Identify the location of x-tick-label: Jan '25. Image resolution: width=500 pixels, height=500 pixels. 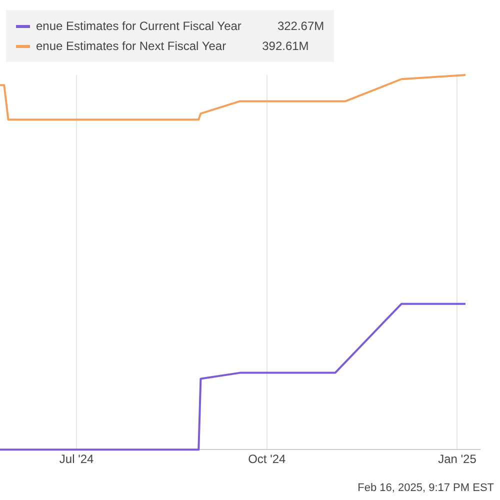
(457, 459).